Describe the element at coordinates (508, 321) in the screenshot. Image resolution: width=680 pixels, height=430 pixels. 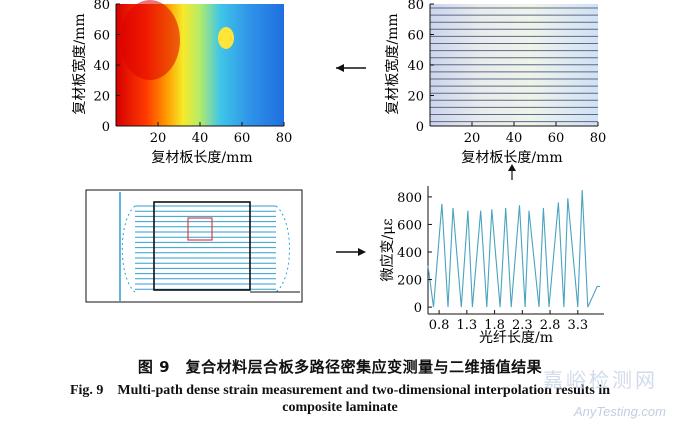
I see `strain-x-ticks: 0.8 1.3 1.8 2.3 2.8 3.3` at that location.